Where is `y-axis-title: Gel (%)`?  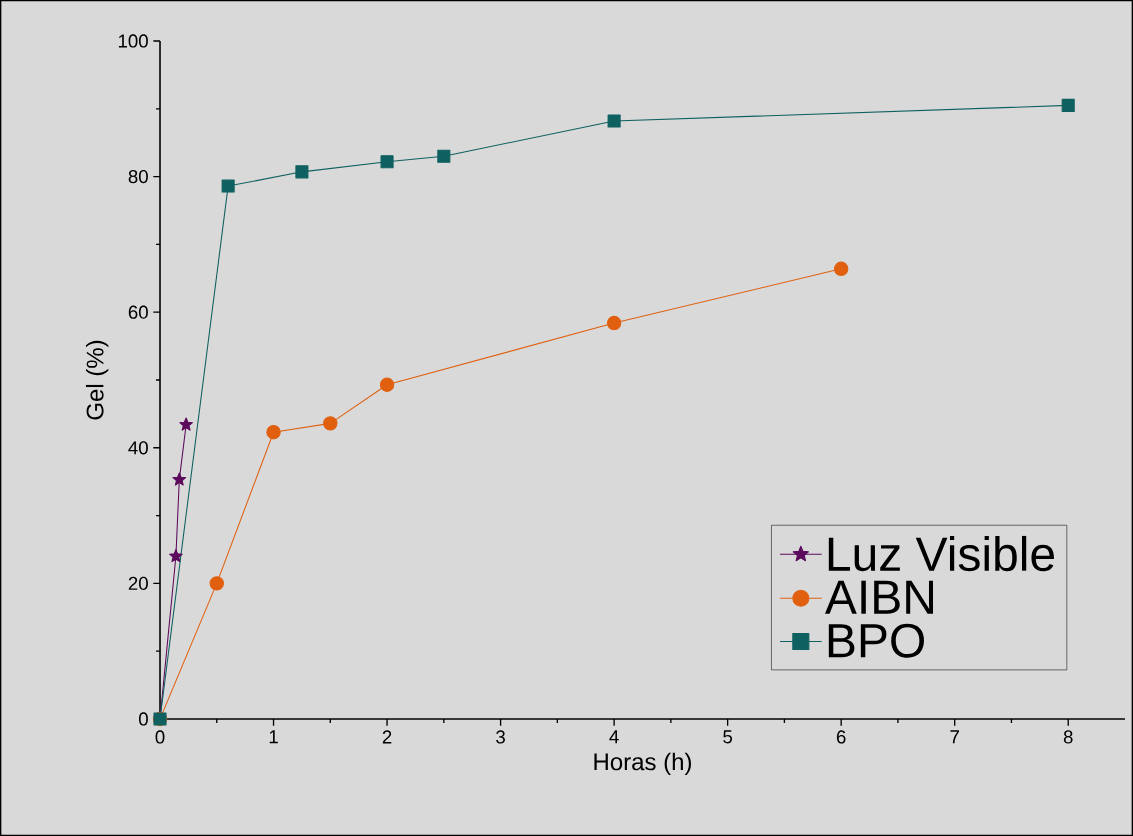
y-axis-title: Gel (%) is located at coordinates (97, 380).